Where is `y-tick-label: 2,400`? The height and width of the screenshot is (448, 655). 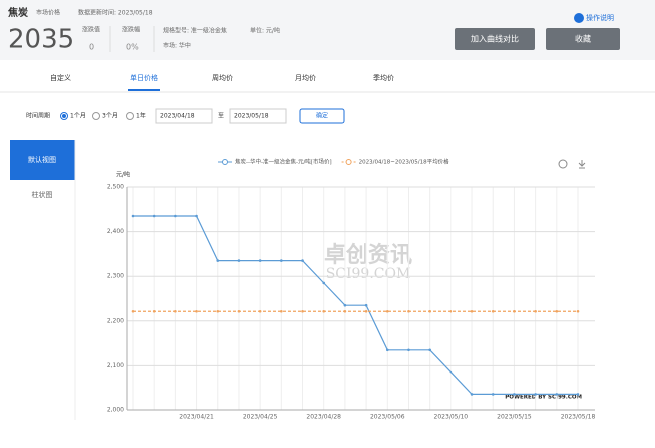 y-tick-label: 2,400 is located at coordinates (115, 231).